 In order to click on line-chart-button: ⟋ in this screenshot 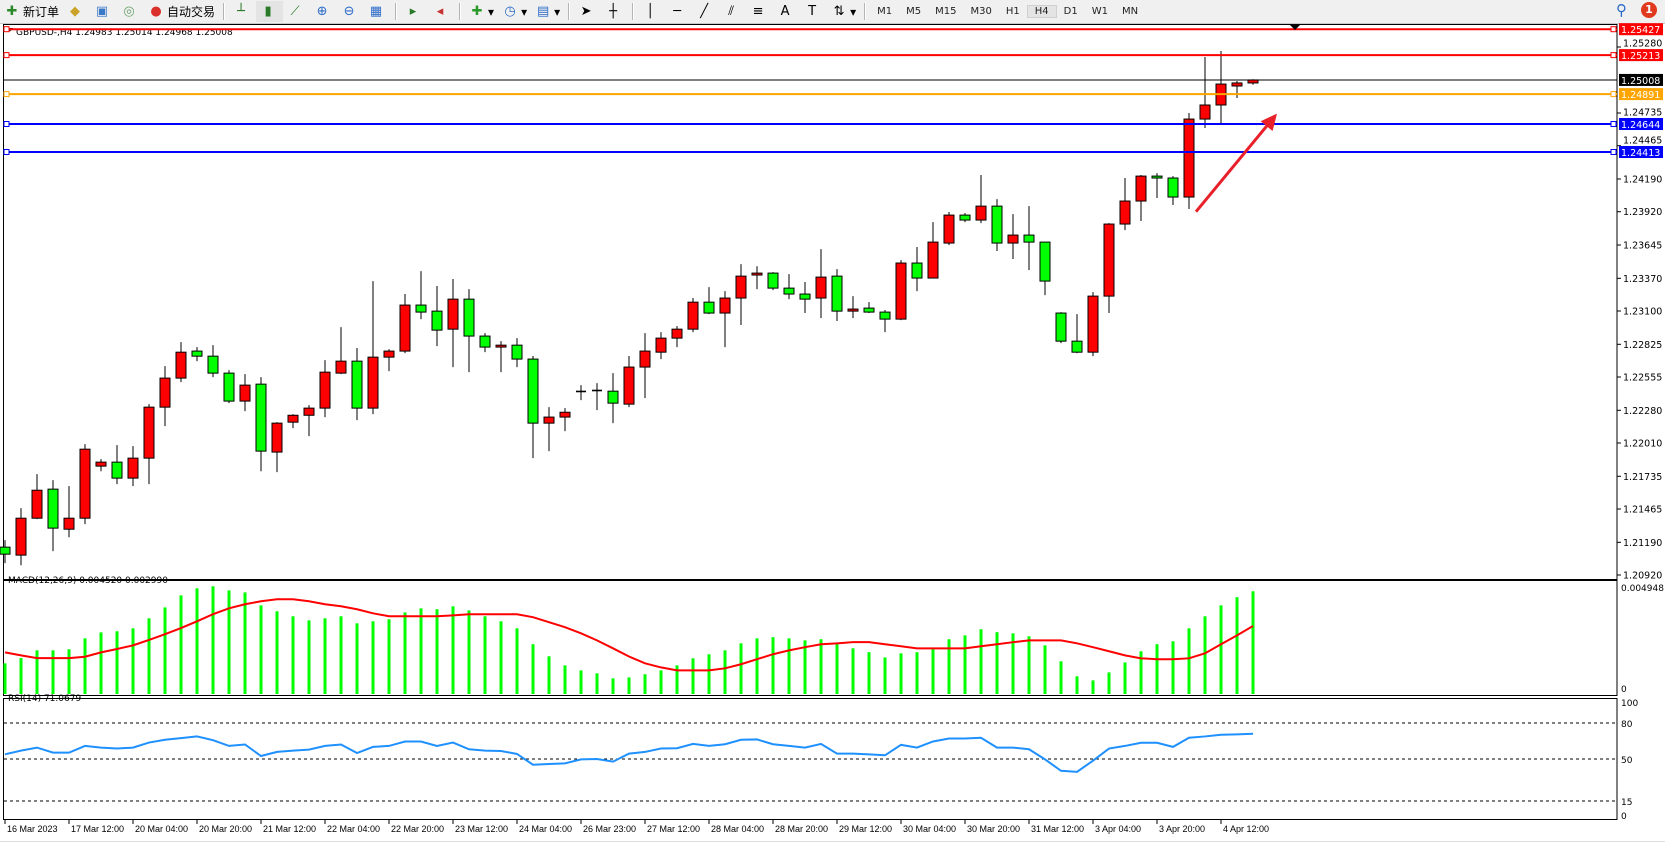, I will do `click(296, 11)`.